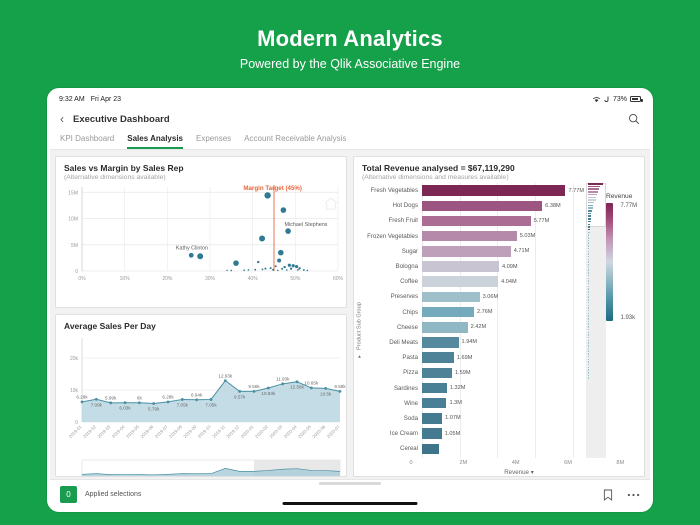 Image resolution: width=700 pixels, height=525 pixels. Describe the element at coordinates (474, 372) in the screenshot. I see `table-row: Pizza 1.59M` at that location.